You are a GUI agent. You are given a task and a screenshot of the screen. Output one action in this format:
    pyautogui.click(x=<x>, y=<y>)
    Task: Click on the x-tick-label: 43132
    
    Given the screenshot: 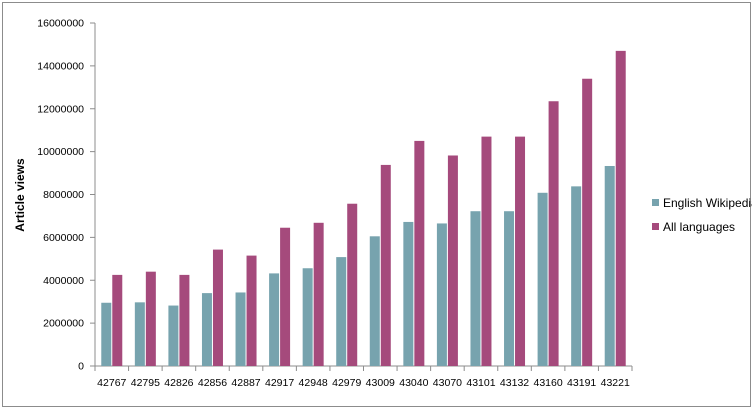 What is the action you would take?
    pyautogui.click(x=514, y=383)
    